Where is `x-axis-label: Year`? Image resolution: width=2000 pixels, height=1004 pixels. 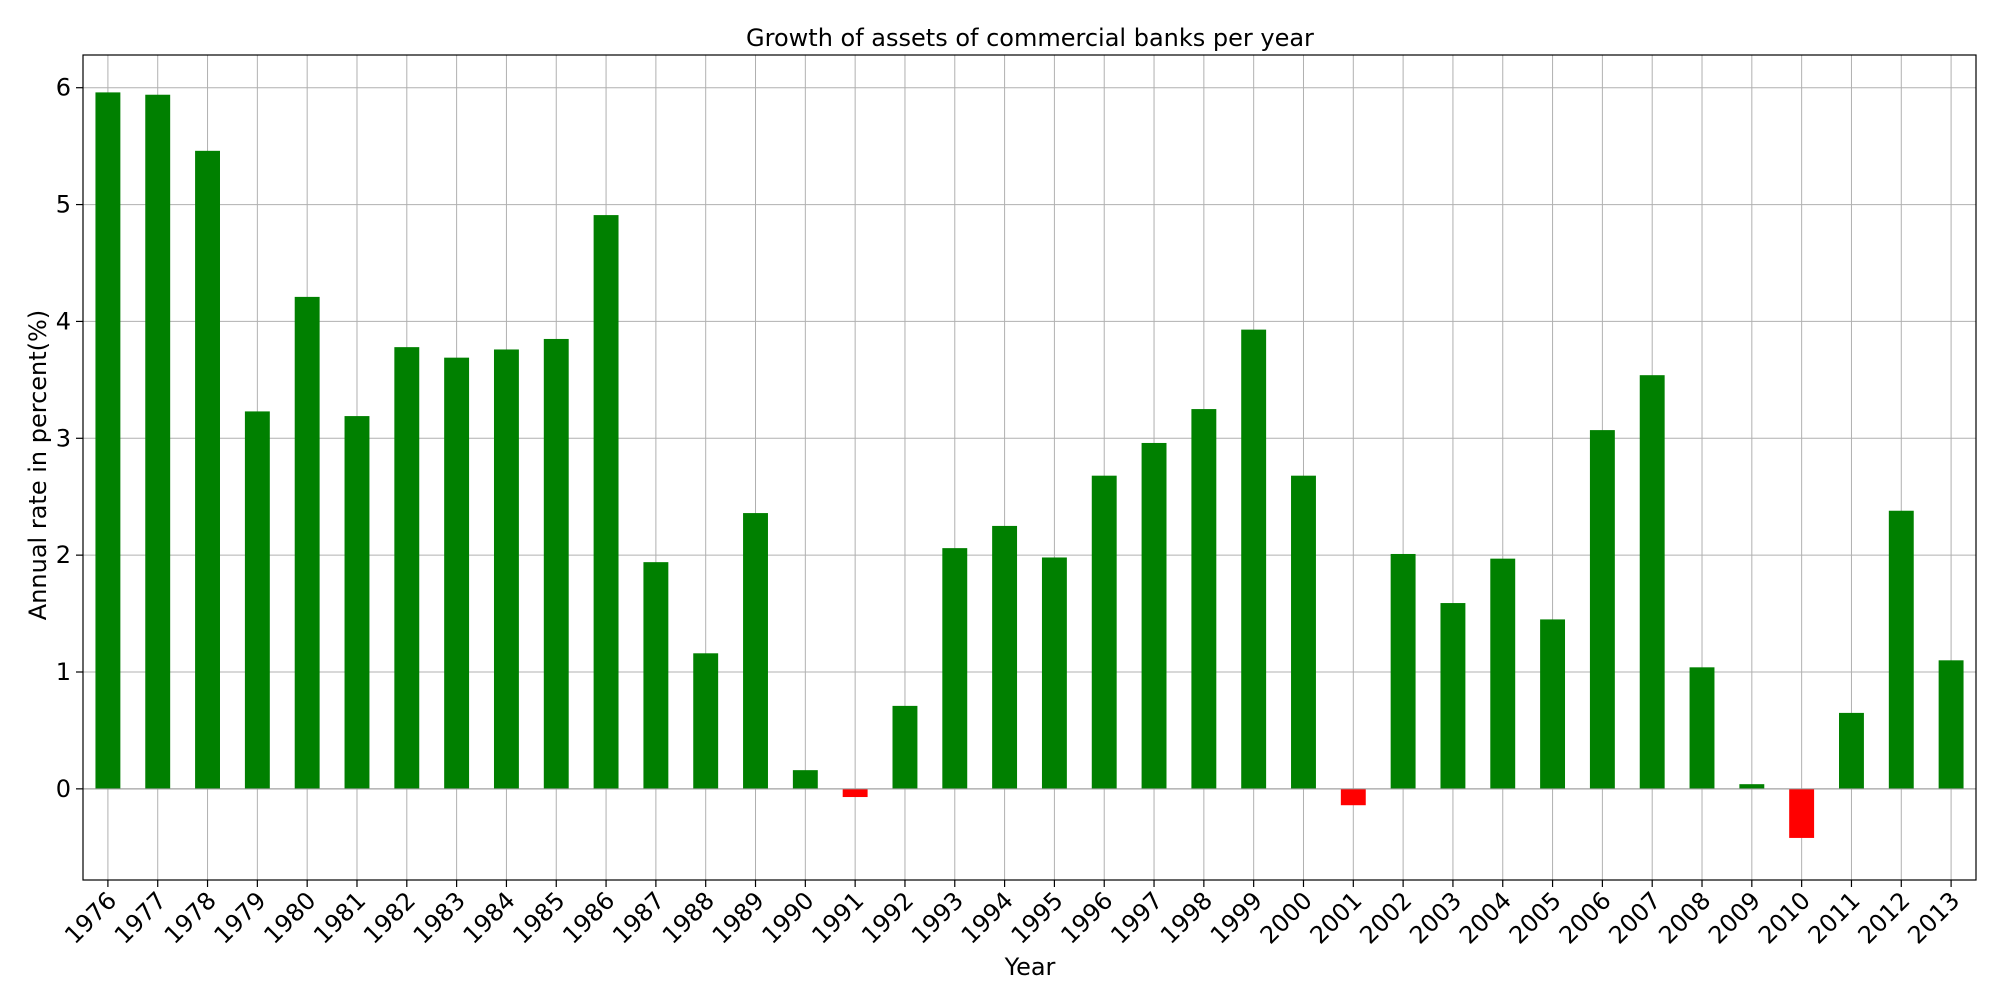 x-axis-label: Year is located at coordinates (1030, 967).